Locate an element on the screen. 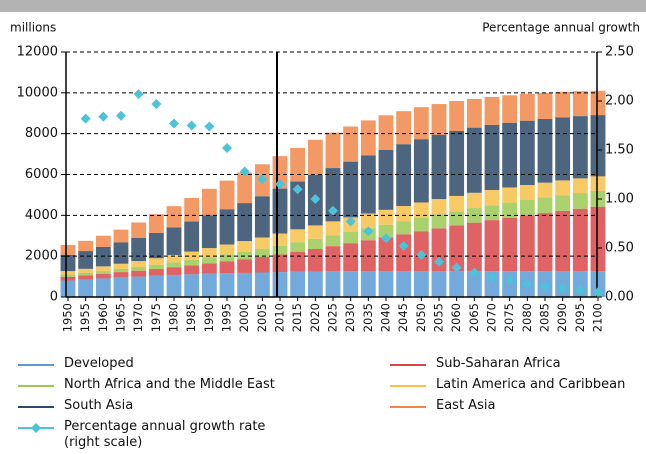 The image size is (646, 454). legend-item: East Asia is located at coordinates (442, 406).